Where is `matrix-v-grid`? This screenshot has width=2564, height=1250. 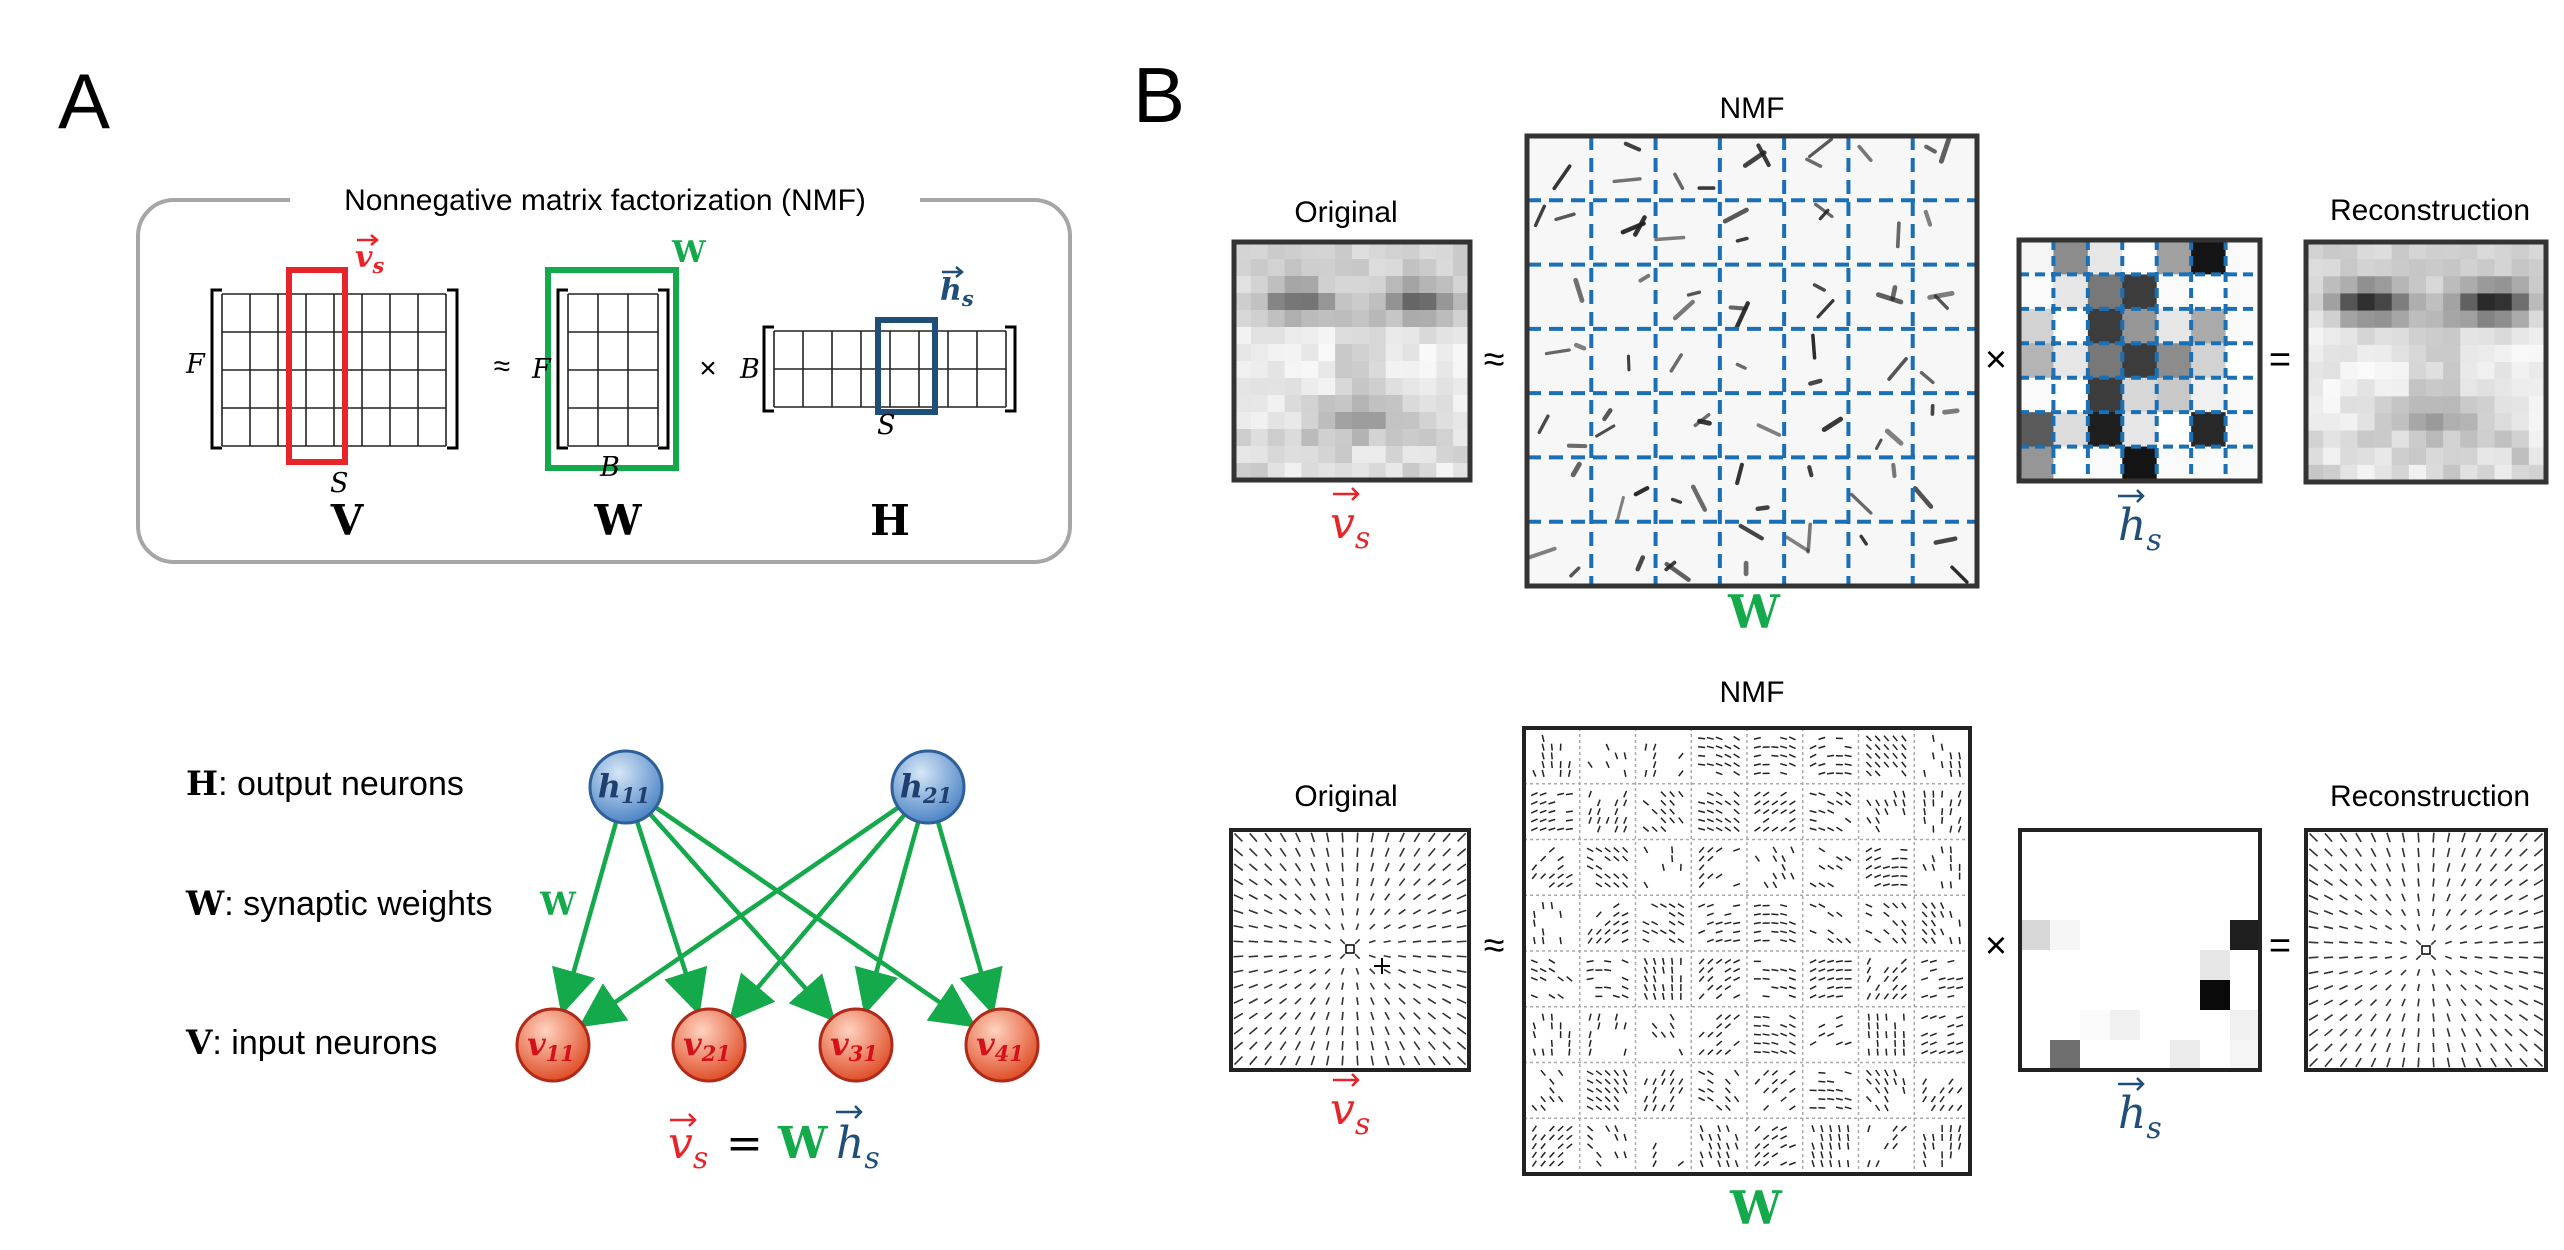
matrix-v-grid is located at coordinates (334, 370).